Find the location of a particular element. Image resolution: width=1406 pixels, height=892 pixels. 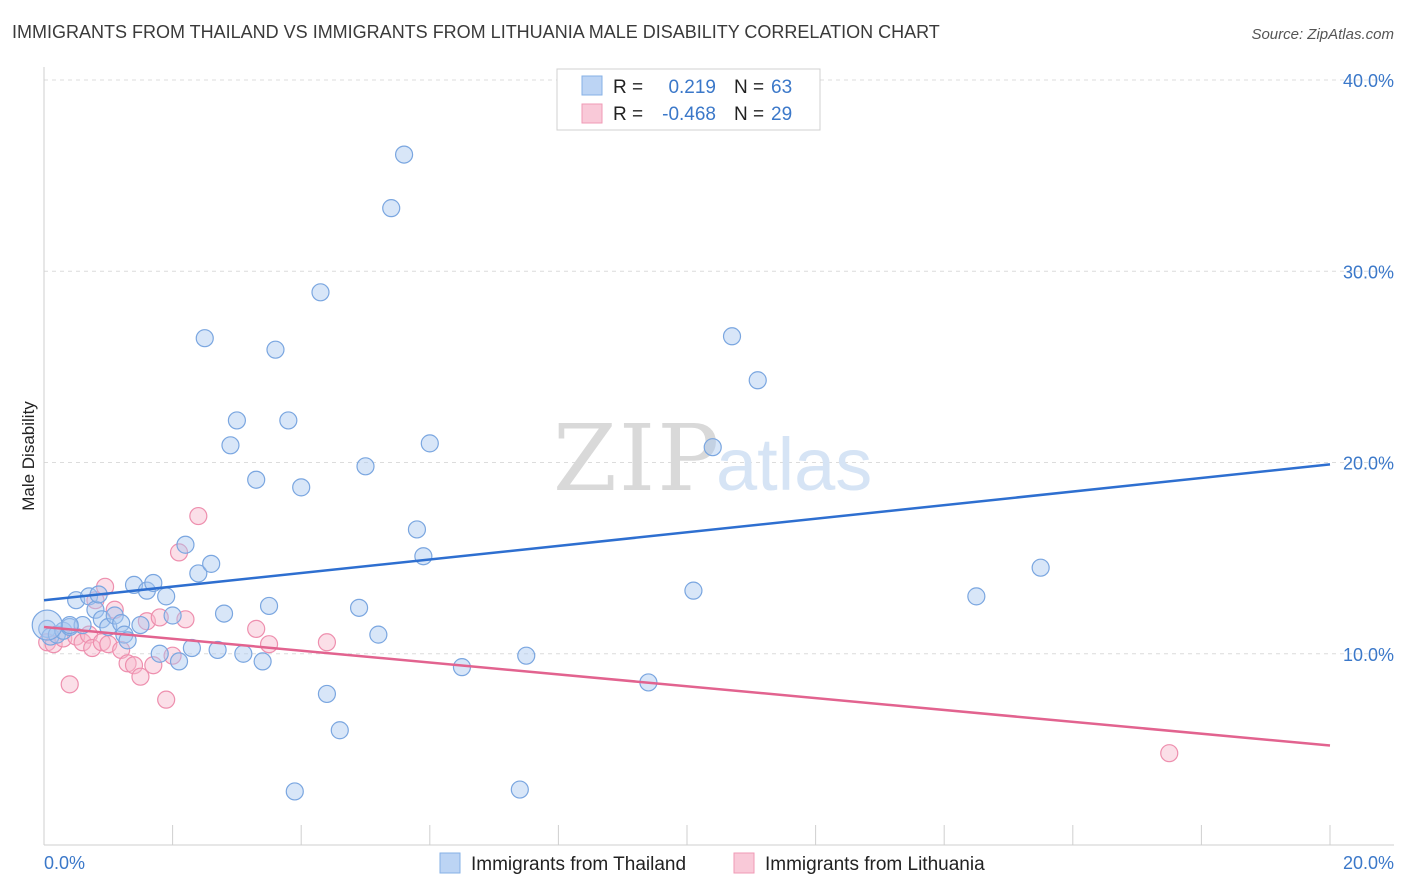

trend-line-thailand is located at coordinates (687, 532).